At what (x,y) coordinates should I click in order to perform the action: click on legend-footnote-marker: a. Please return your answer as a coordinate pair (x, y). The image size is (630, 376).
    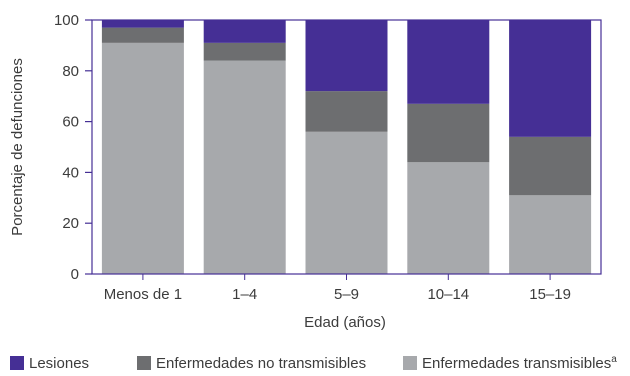
    Looking at the image, I should click on (614, 359).